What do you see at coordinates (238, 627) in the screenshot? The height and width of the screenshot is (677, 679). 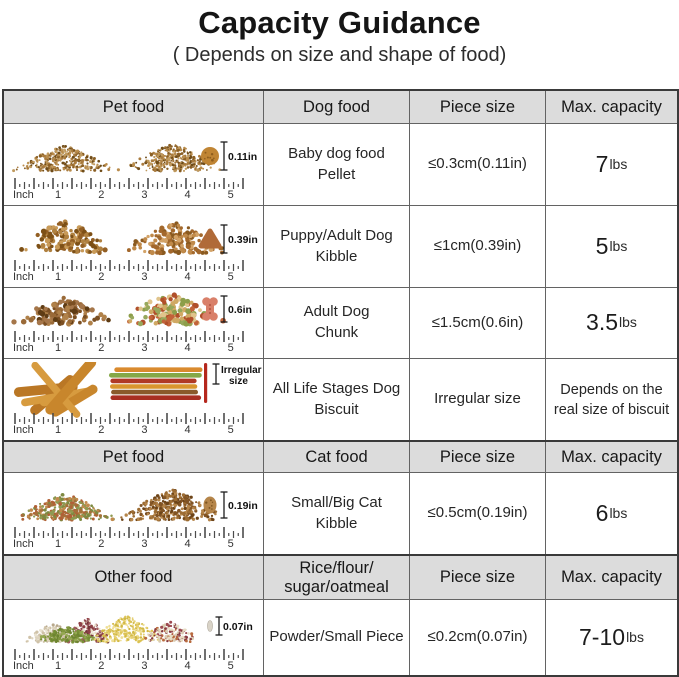 I see `svg-text: 0.07in` at bounding box center [238, 627].